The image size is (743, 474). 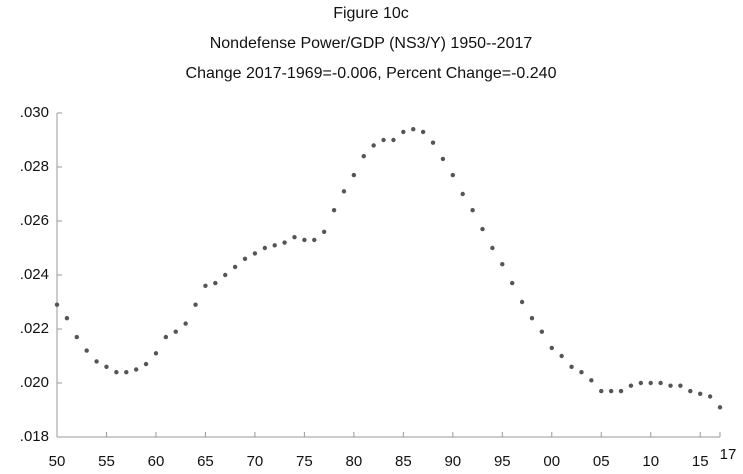 What do you see at coordinates (650, 461) in the screenshot?
I see `x-tick-label: 10` at bounding box center [650, 461].